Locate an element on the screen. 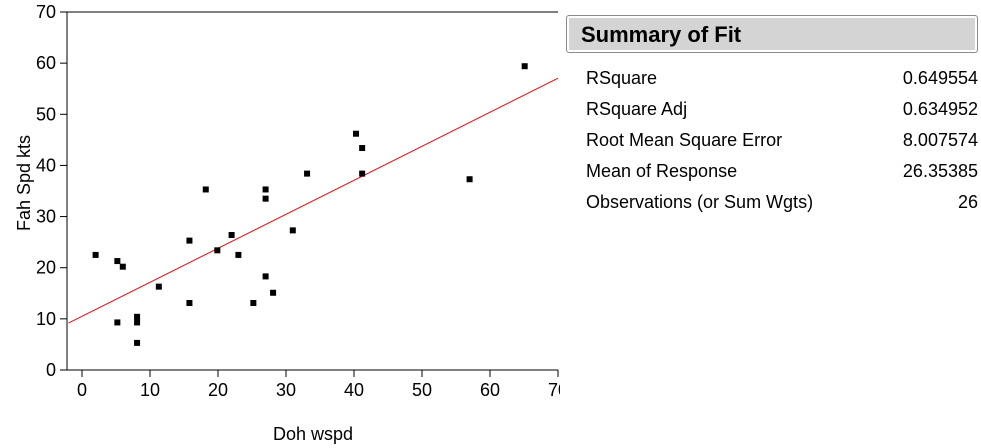  y-tick-label: 20 is located at coordinates (46, 268).